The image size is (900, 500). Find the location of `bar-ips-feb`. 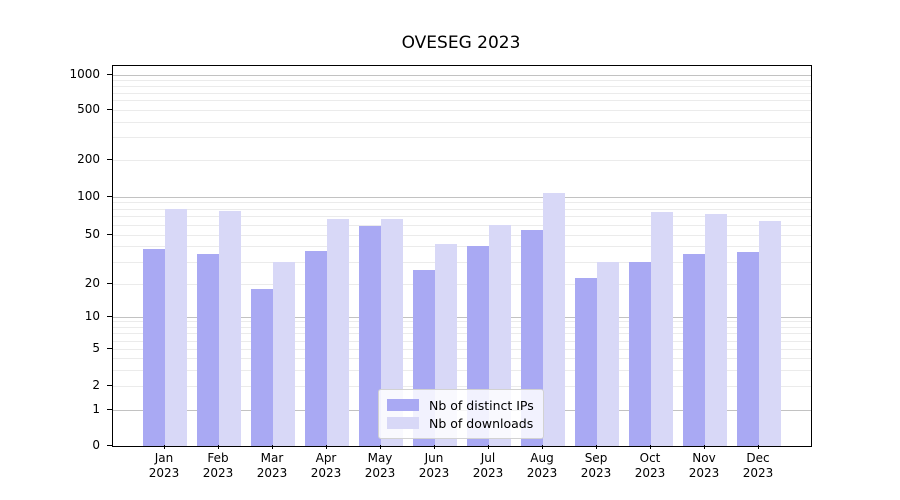

bar-ips-feb is located at coordinates (208, 349).